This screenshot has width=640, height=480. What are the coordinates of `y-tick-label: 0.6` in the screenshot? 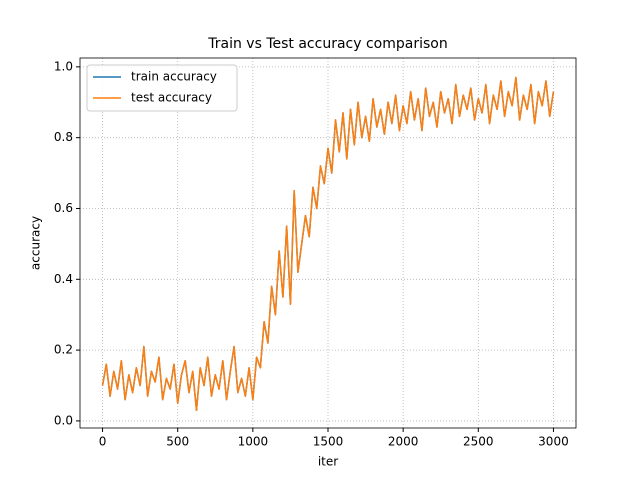 It's located at (63, 208).